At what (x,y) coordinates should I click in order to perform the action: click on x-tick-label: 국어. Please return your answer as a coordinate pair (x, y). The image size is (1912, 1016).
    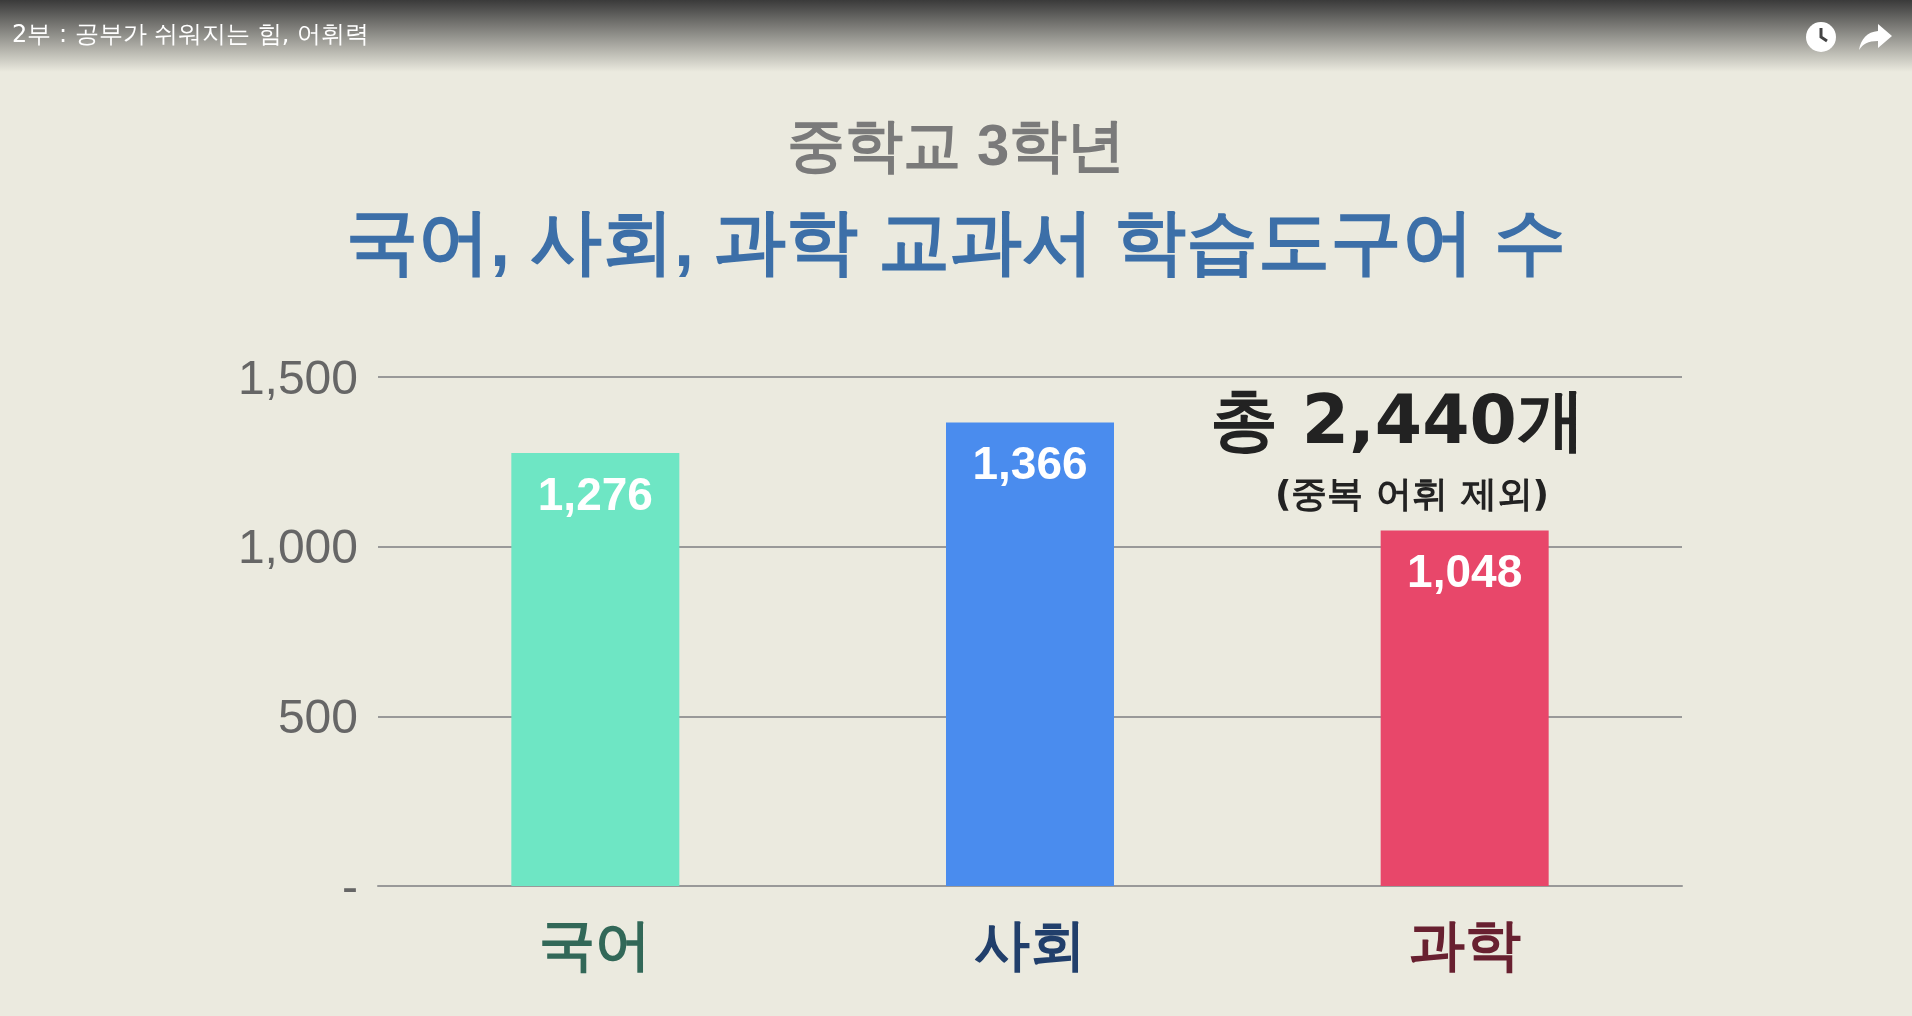
    Looking at the image, I should click on (595, 944).